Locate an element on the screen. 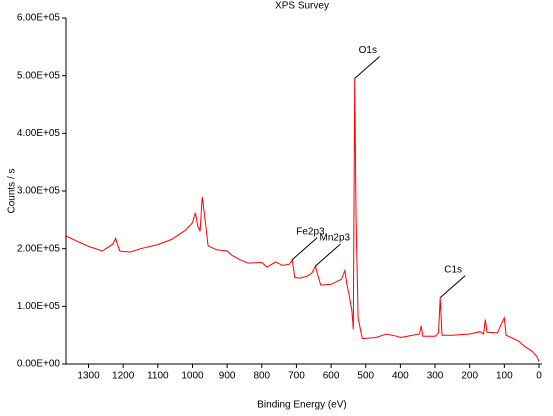  y-tick-label: 3.00E+05 is located at coordinates (39, 191).